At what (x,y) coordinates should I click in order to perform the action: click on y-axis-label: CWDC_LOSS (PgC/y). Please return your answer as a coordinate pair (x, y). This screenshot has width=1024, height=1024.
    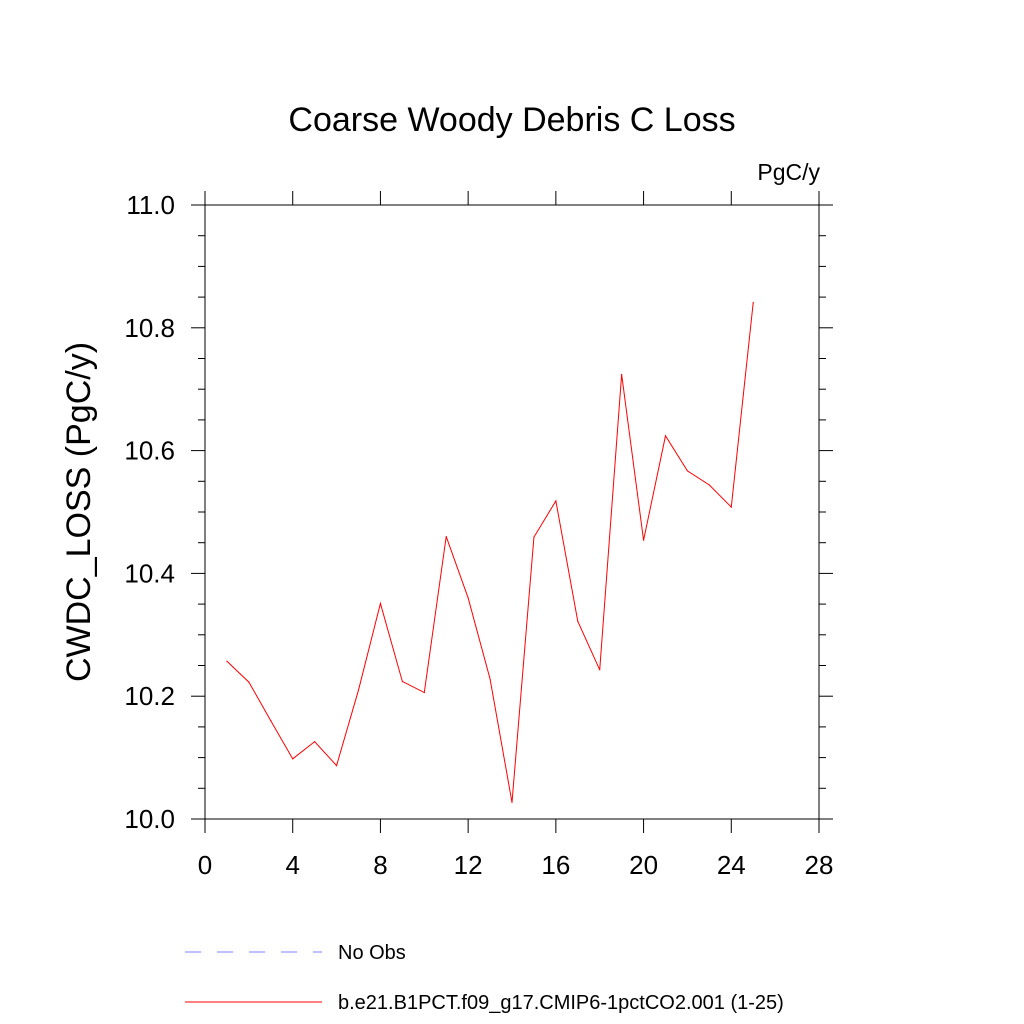
    Looking at the image, I should click on (79, 512).